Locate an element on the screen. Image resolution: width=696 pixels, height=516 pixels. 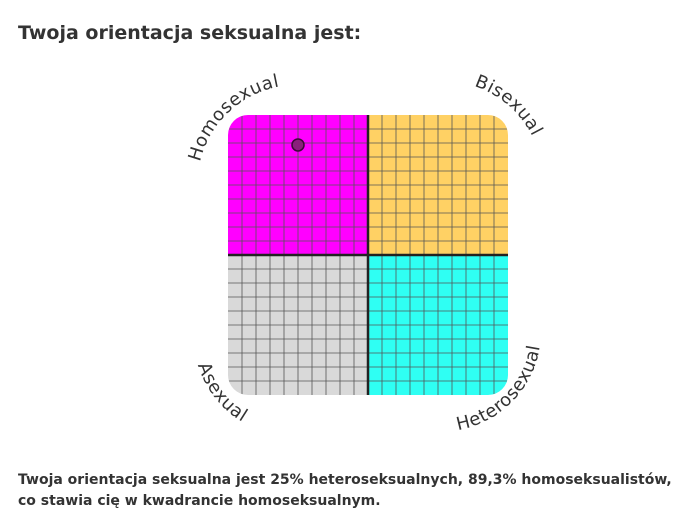
position-marker is located at coordinates (298, 145).